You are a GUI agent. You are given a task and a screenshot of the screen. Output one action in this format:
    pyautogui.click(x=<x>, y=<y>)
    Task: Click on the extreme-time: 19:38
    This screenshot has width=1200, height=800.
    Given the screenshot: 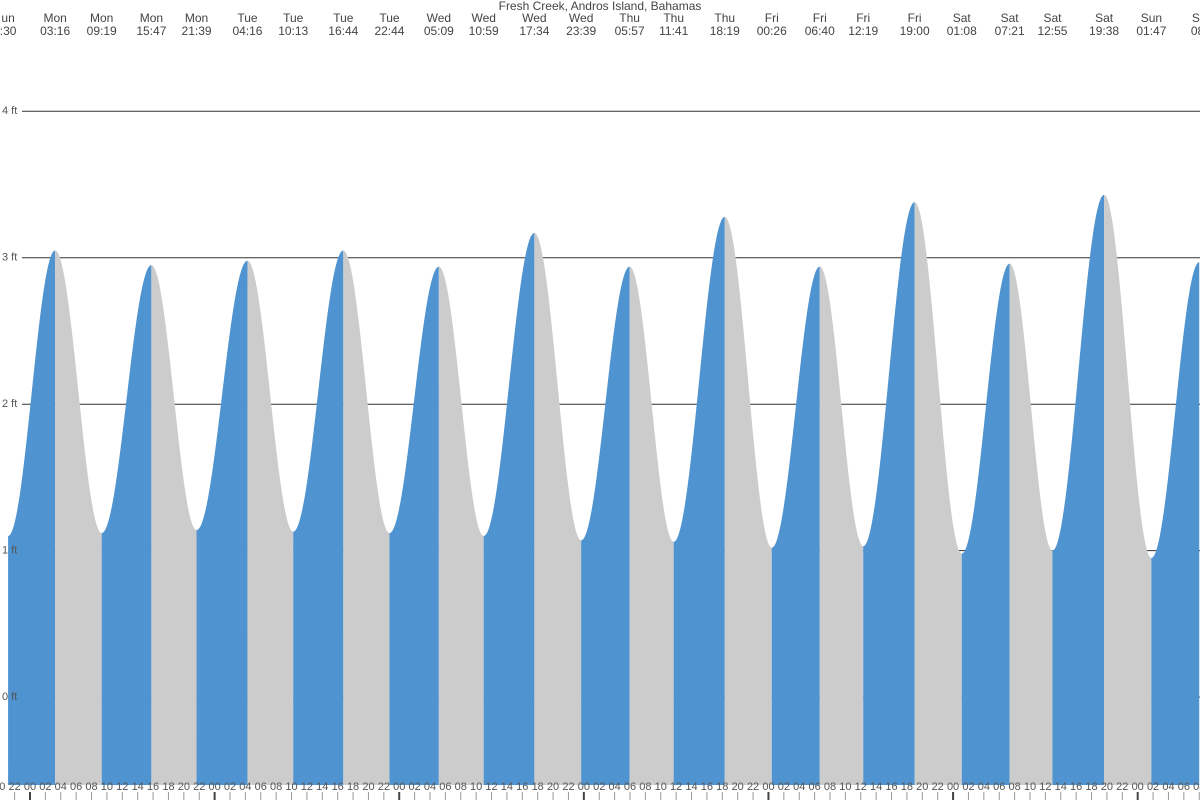 What is the action you would take?
    pyautogui.click(x=1104, y=31)
    